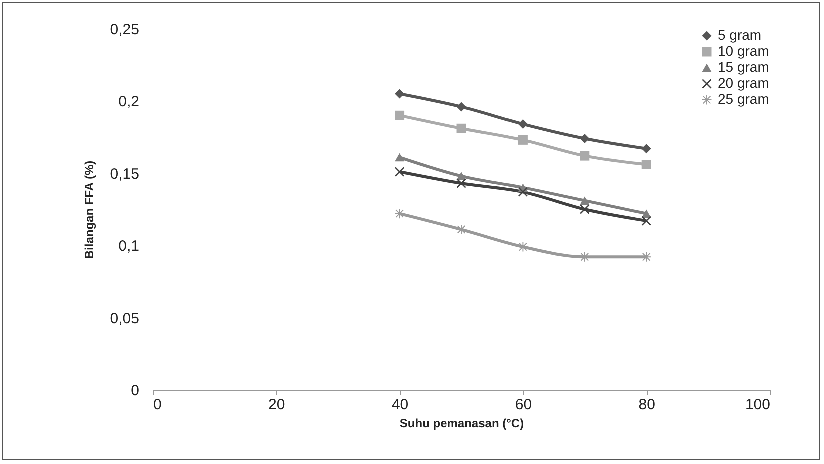 Image resolution: width=824 pixels, height=464 pixels. What do you see at coordinates (744, 51) in the screenshot?
I see `legend-label: 10 gram` at bounding box center [744, 51].